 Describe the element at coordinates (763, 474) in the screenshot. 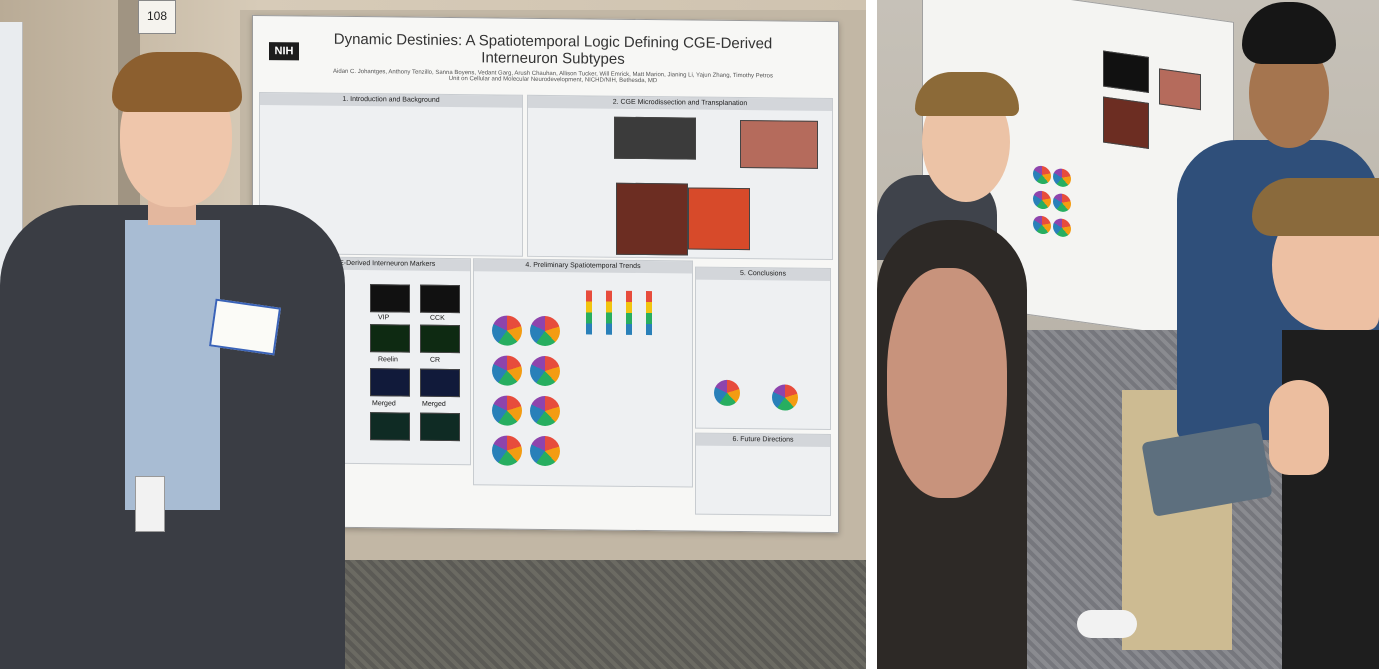

I see `poster-section-future: 6. Future Directions` at that location.